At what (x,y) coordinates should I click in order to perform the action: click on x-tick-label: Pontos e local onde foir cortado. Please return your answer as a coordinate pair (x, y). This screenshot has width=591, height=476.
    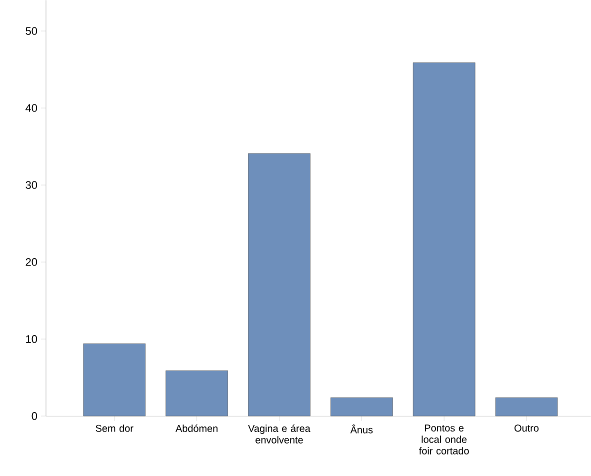
    Looking at the image, I should click on (444, 439).